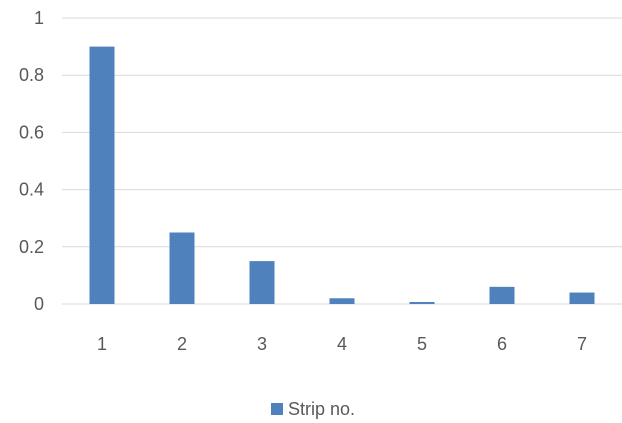  I want to click on x-tick-label: 7, so click(582, 344).